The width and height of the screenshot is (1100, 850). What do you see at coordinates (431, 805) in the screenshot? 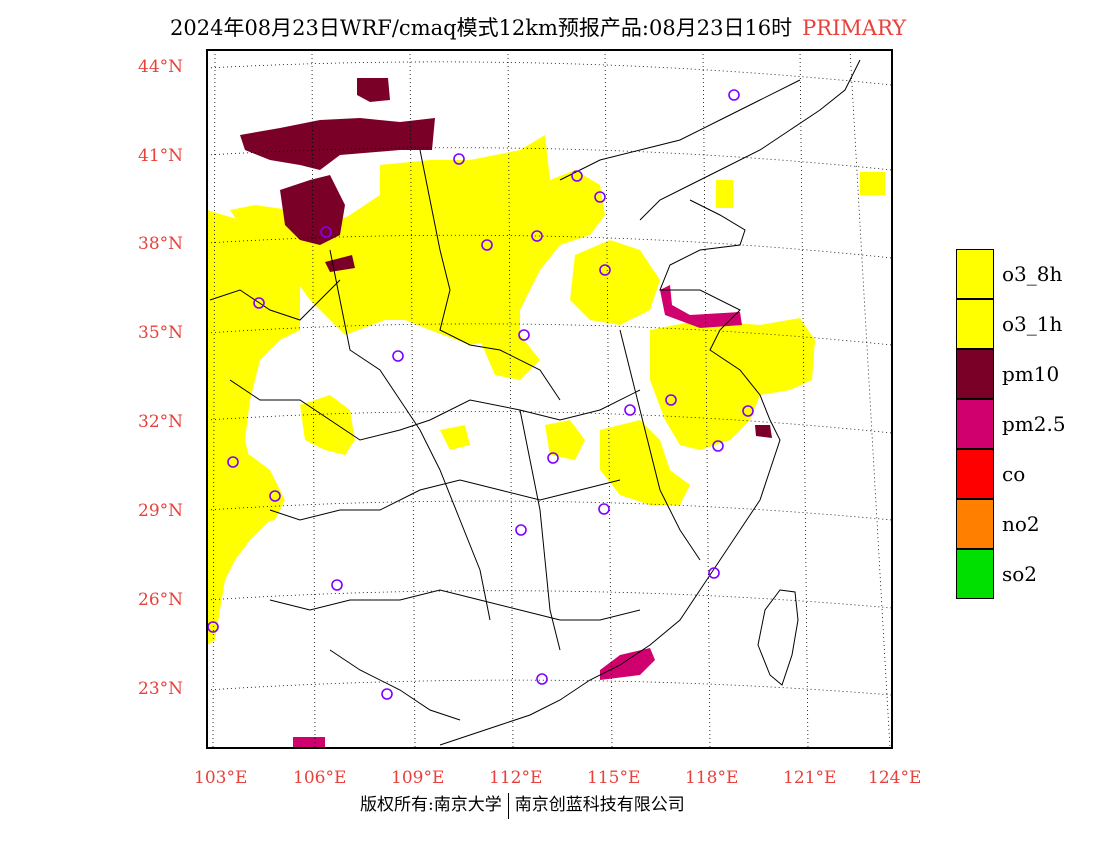
I see `copyright-owner: 版权所有:南京大学` at bounding box center [431, 805].